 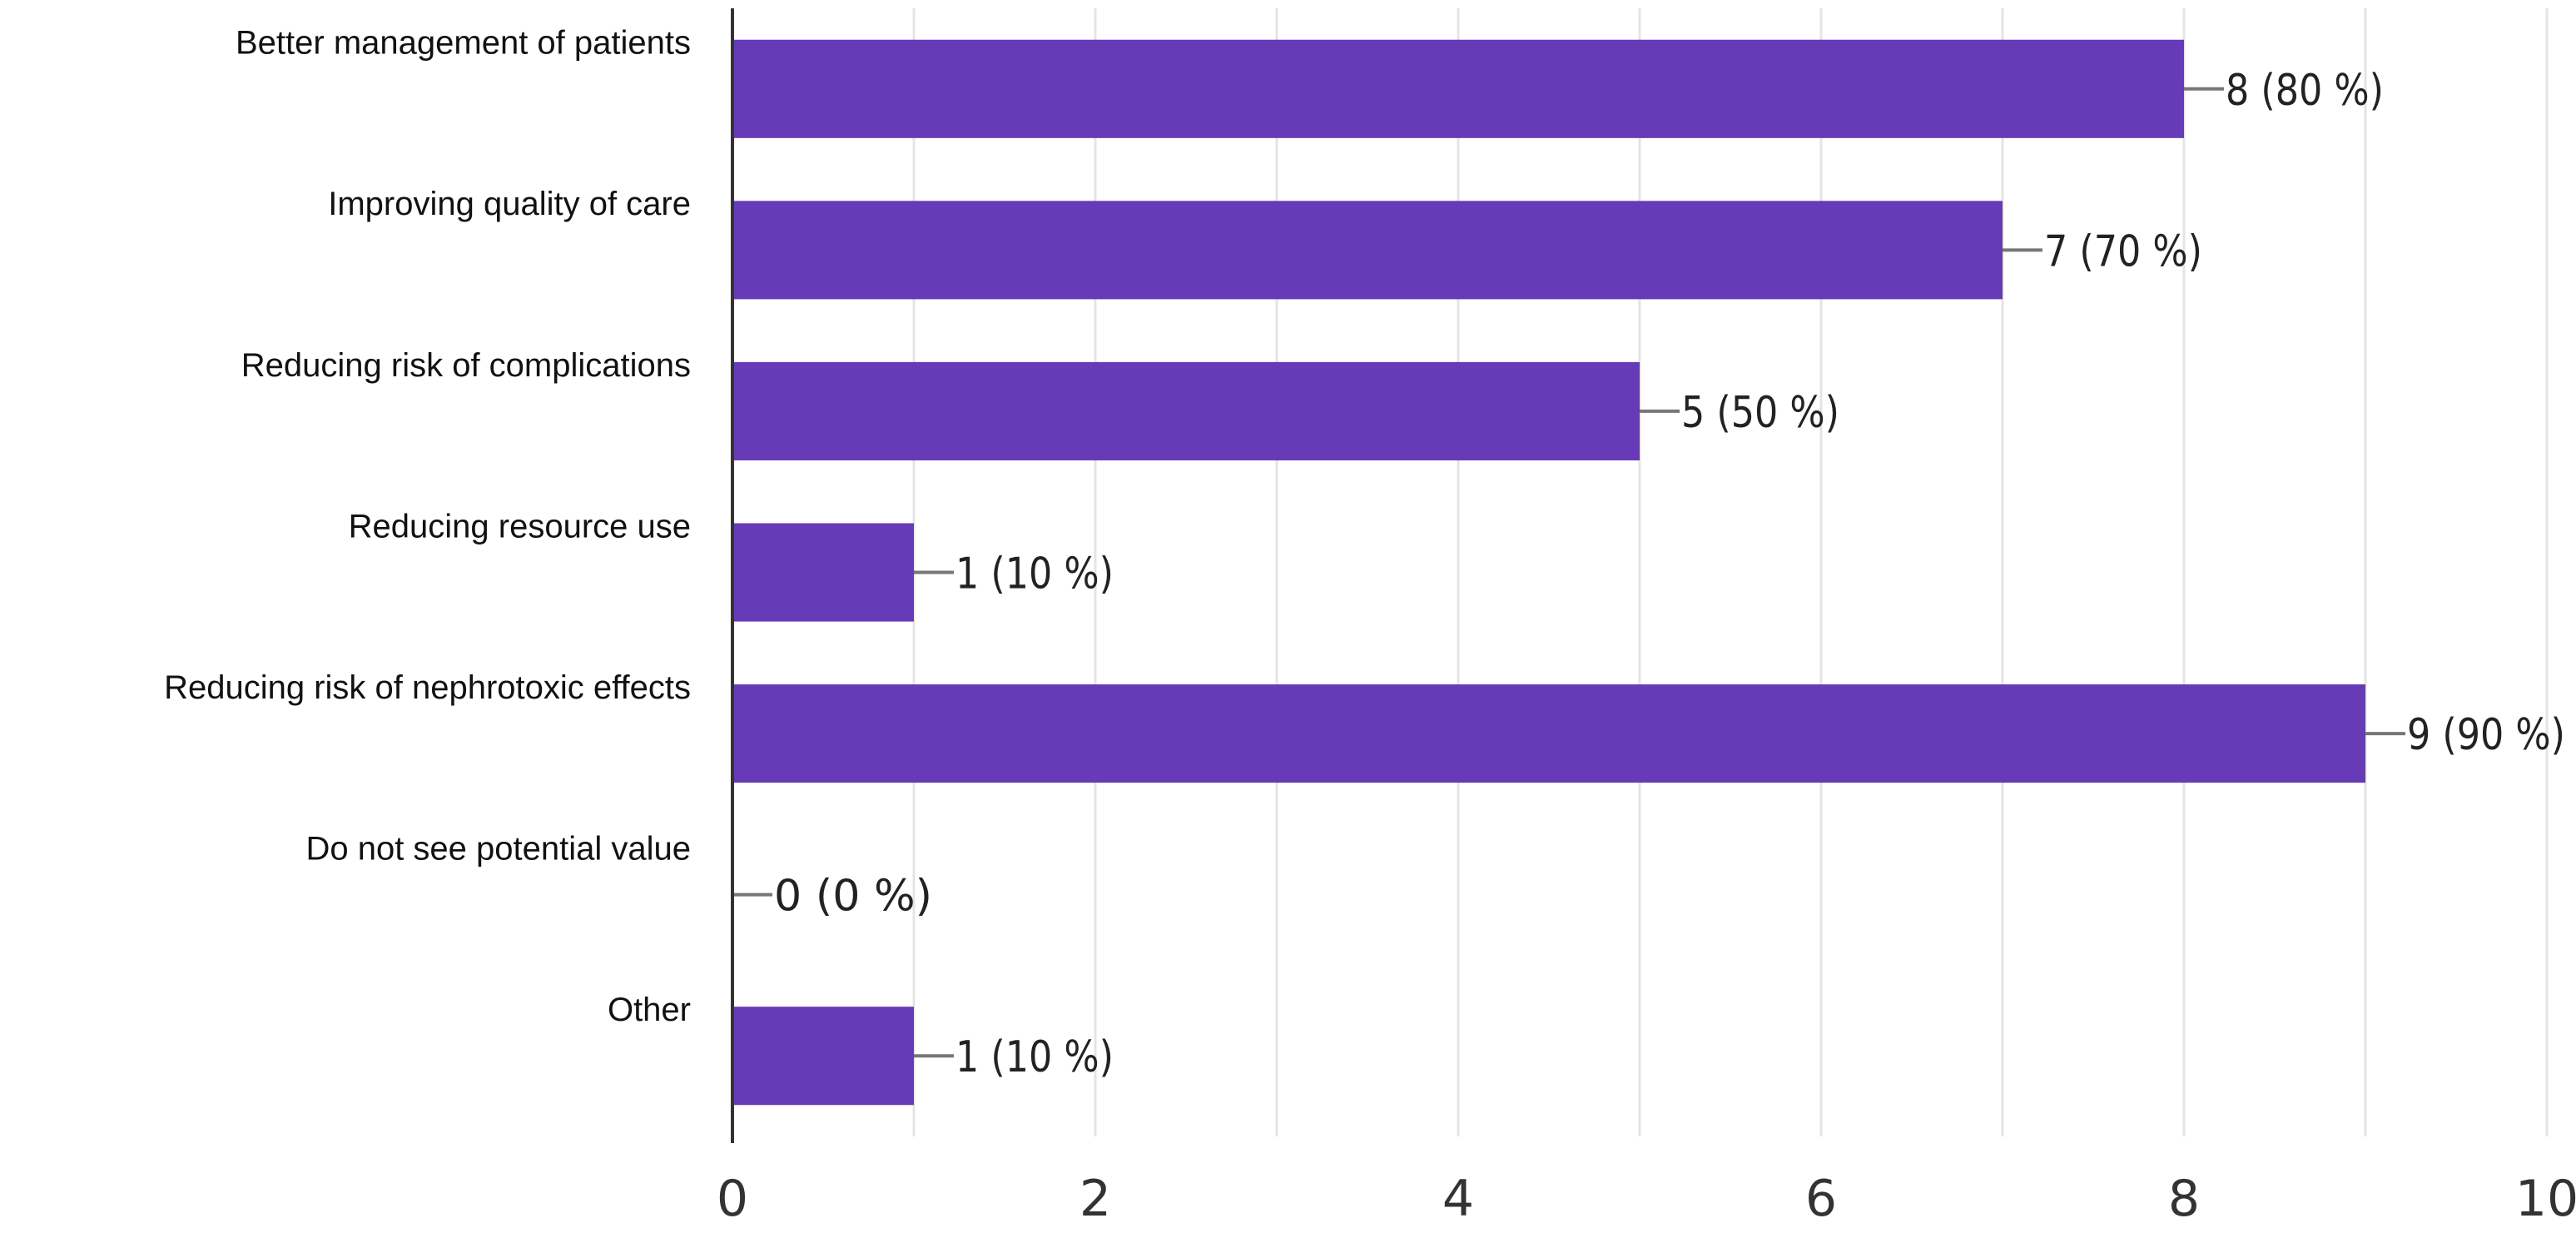 I want to click on category-label: Do not see potential value, so click(x=498, y=850).